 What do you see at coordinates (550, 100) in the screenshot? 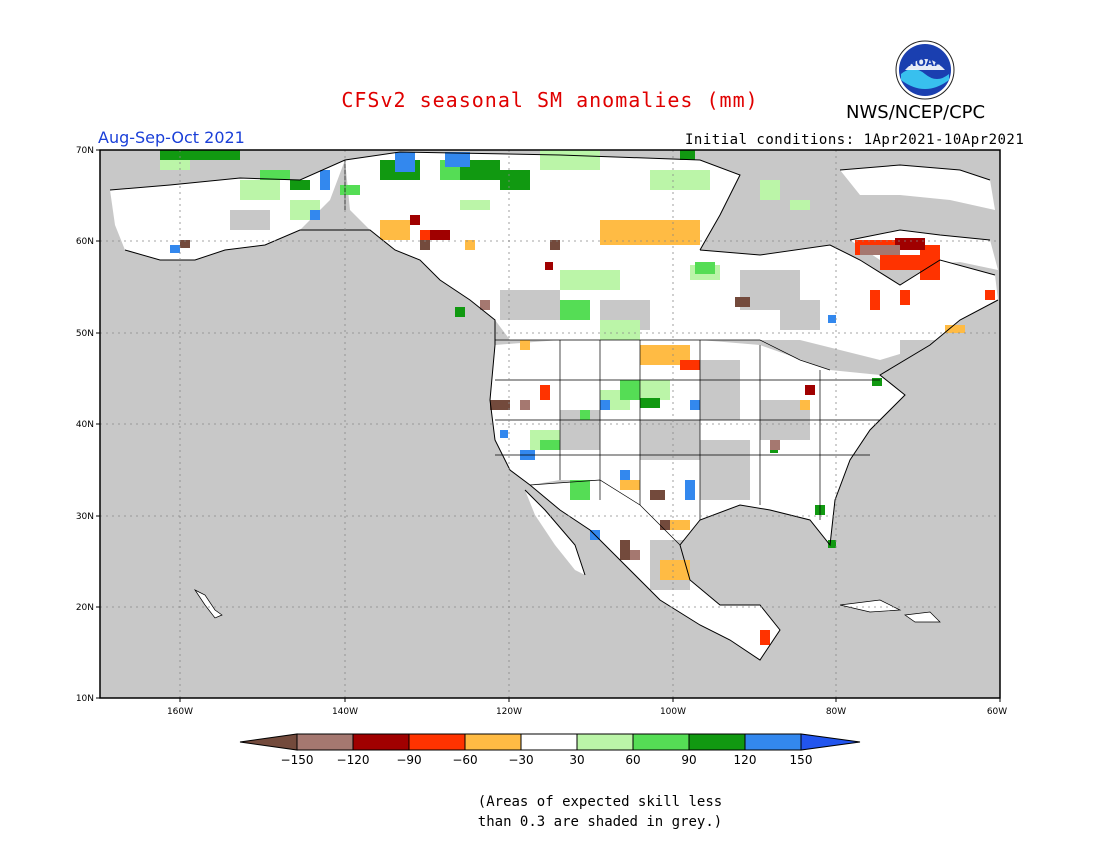
I see `chart-title: CFSv2 seasonal SM anomalies (mm)` at bounding box center [550, 100].